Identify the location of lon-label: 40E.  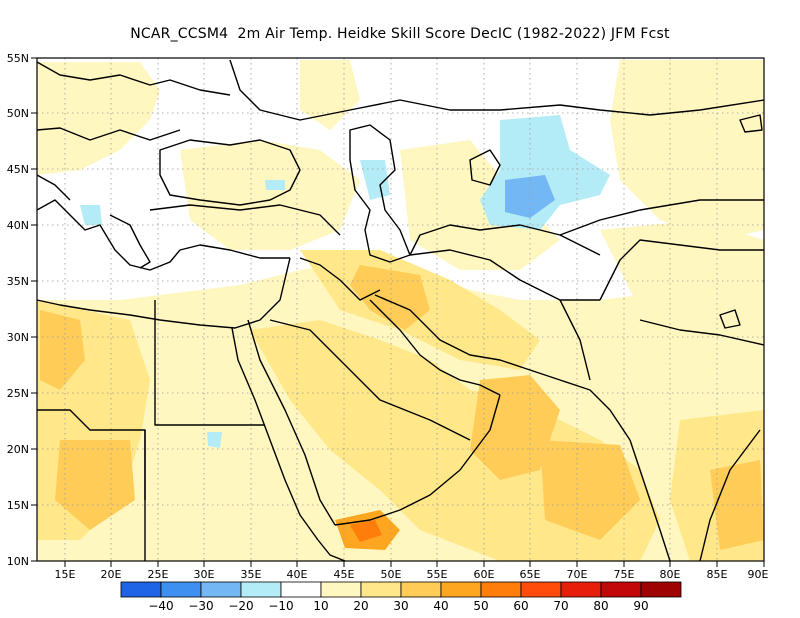
(297, 574).